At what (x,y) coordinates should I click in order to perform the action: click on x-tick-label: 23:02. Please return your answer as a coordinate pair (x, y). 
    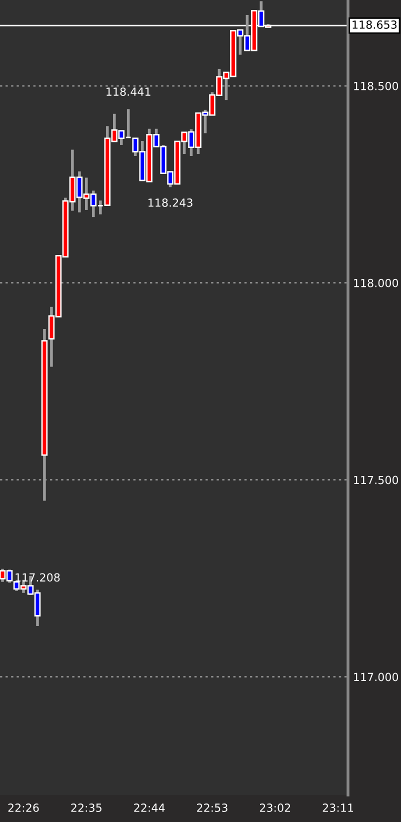
    Looking at the image, I should click on (275, 808).